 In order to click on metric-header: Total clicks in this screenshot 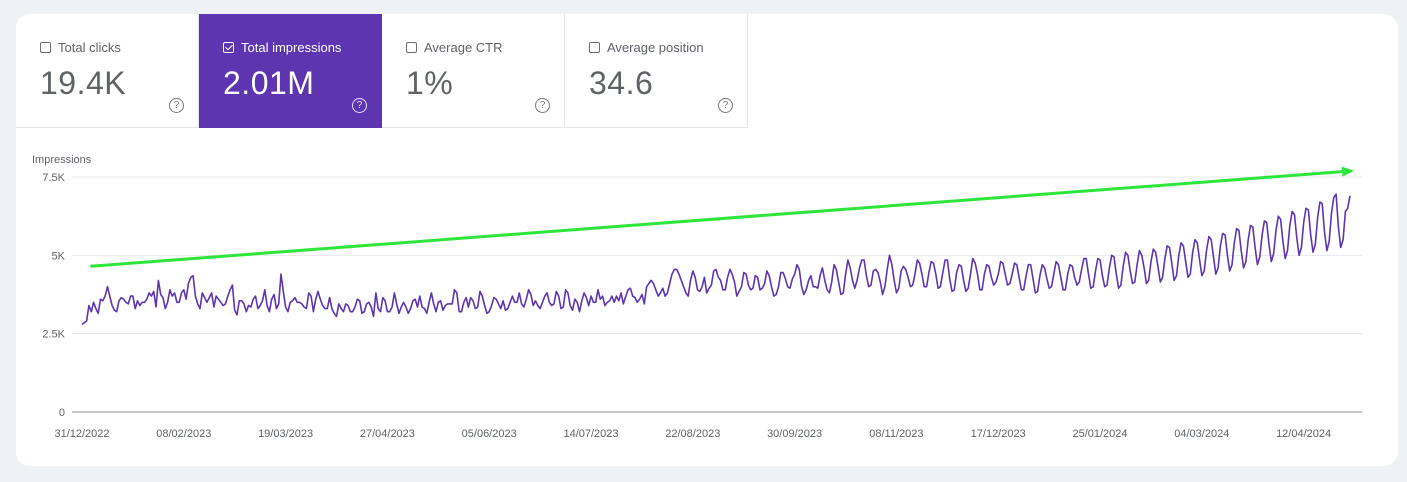, I will do `click(80, 47)`.